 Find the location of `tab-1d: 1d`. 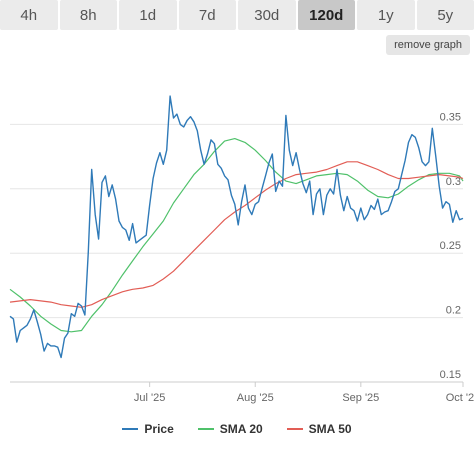

tab-1d: 1d is located at coordinates (148, 15).